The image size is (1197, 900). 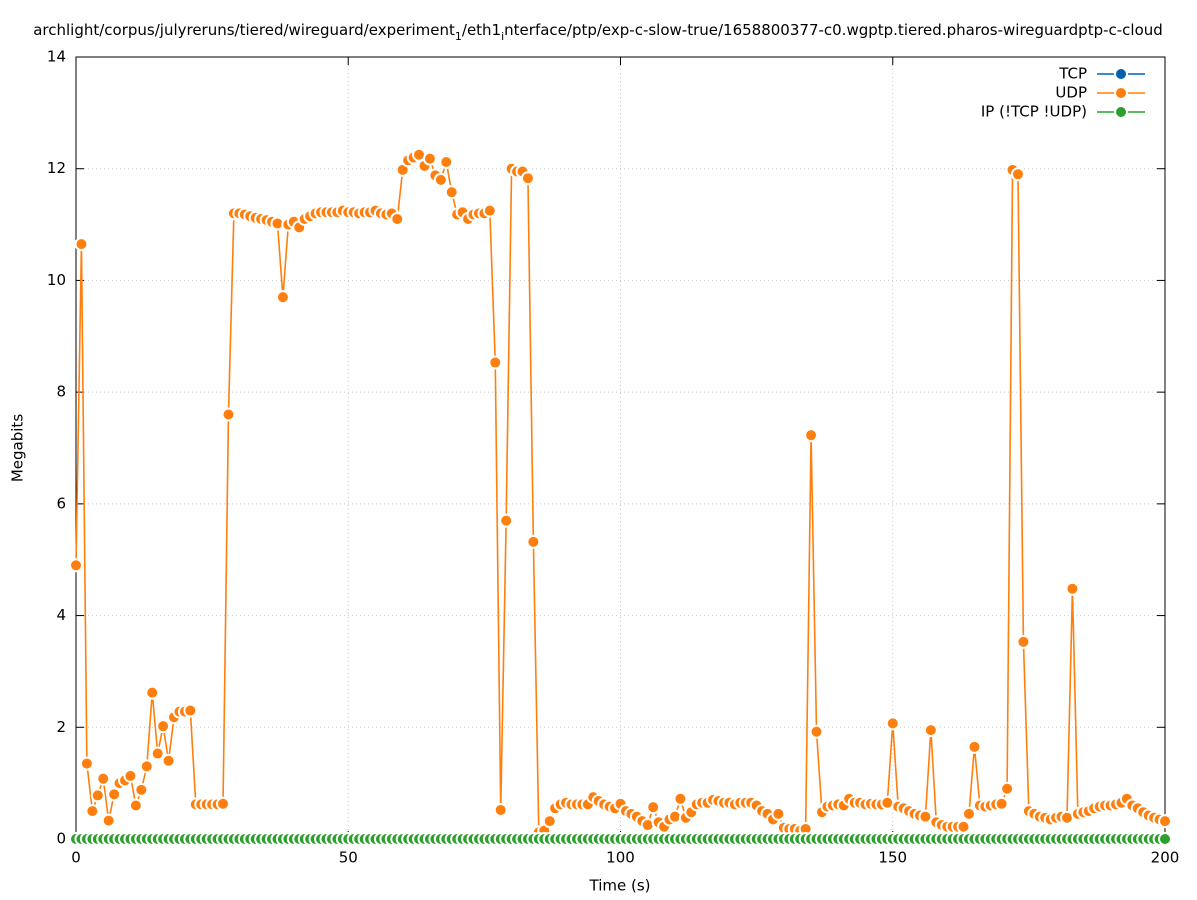 What do you see at coordinates (61, 839) in the screenshot?
I see `y-tick-label: 0` at bounding box center [61, 839].